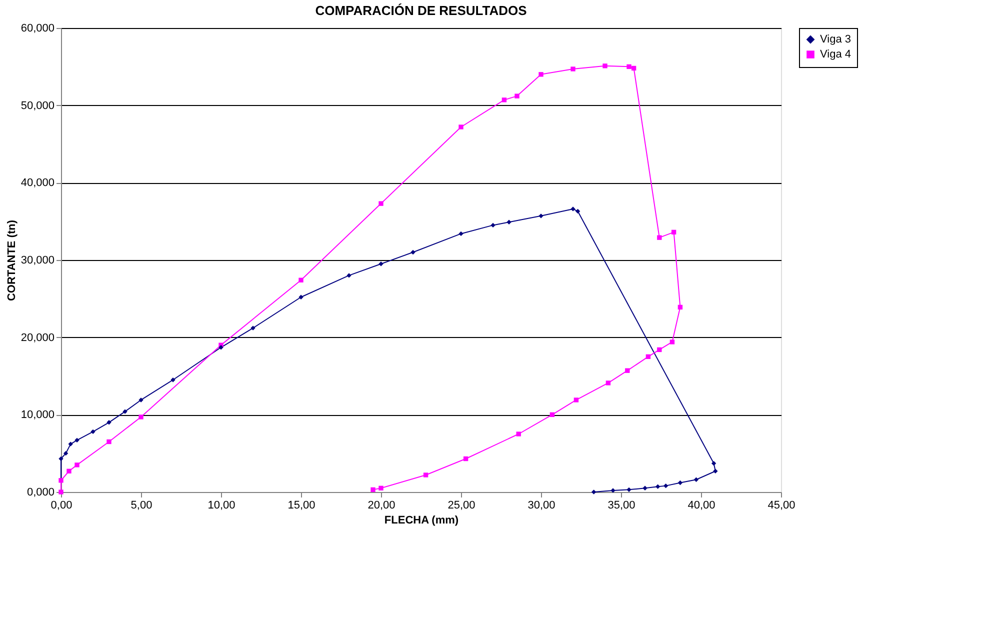 This screenshot has height=628, width=997. What do you see at coordinates (382, 506) in the screenshot?
I see `x-tick-label: 20,00` at bounding box center [382, 506].